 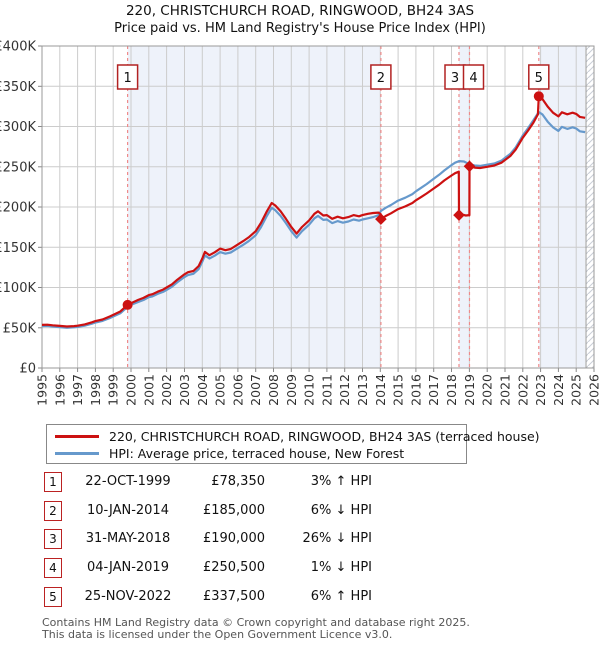 What do you see at coordinates (131, 390) in the screenshot?
I see `x-axis-label: 2000` at bounding box center [131, 390].